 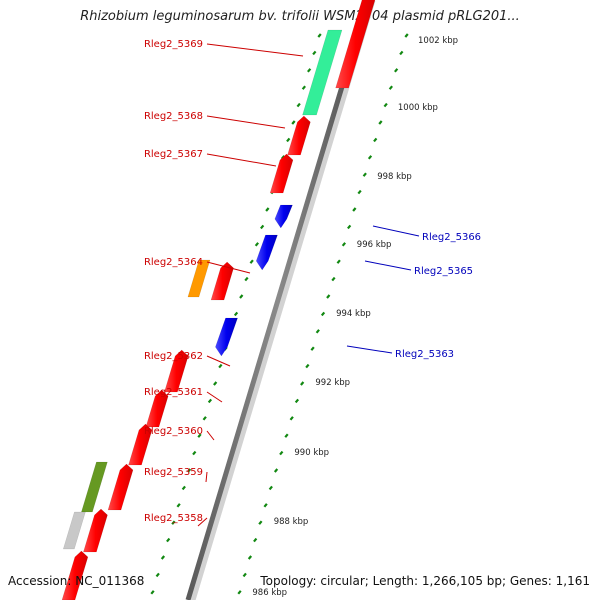 What do you see at coordinates (94, 487) in the screenshot?
I see `feature-highlight-olive` at bounding box center [94, 487].